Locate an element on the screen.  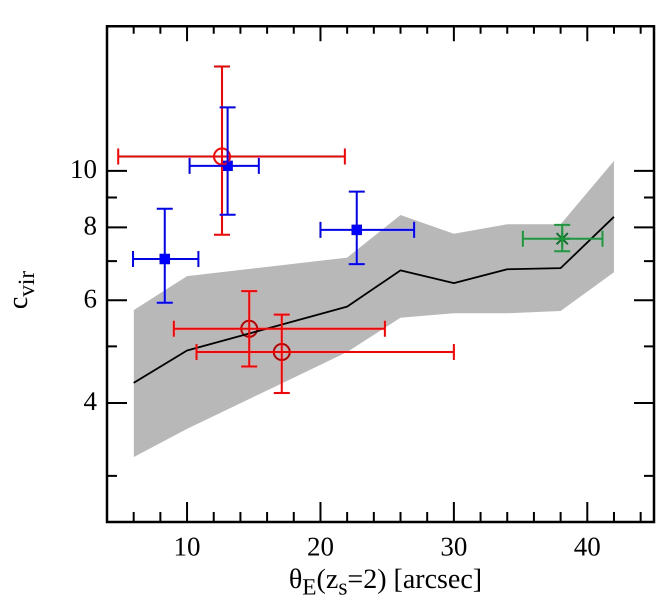
x-tick-label: 20 is located at coordinates (320, 546).